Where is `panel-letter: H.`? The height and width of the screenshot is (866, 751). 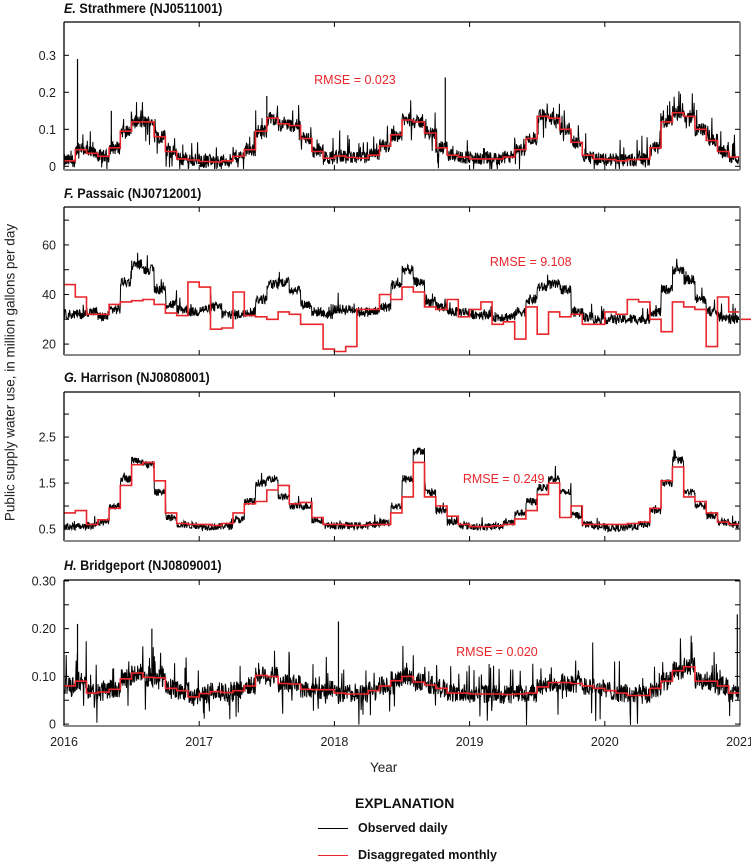 panel-letter: H. is located at coordinates (72, 565).